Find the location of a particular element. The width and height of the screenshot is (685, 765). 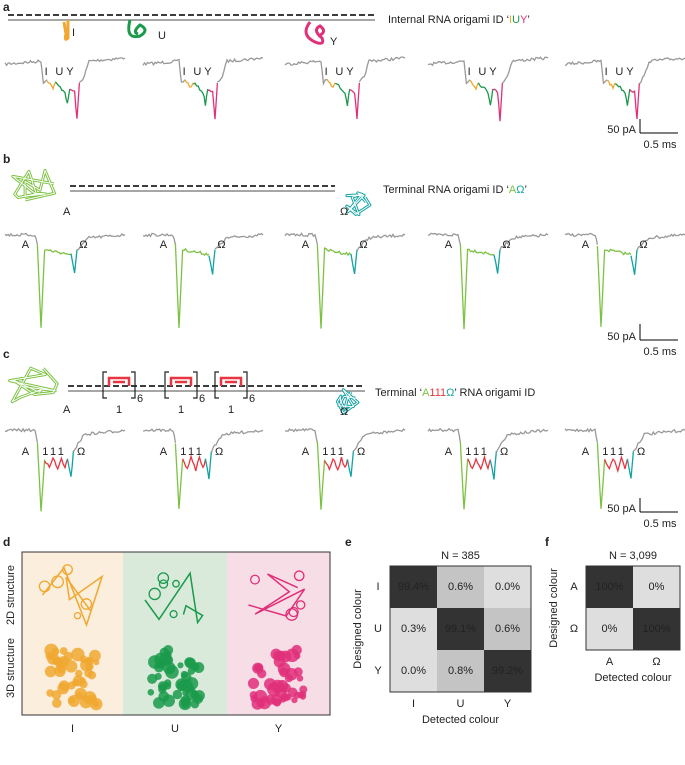

panel-label: a is located at coordinates (6, 7).